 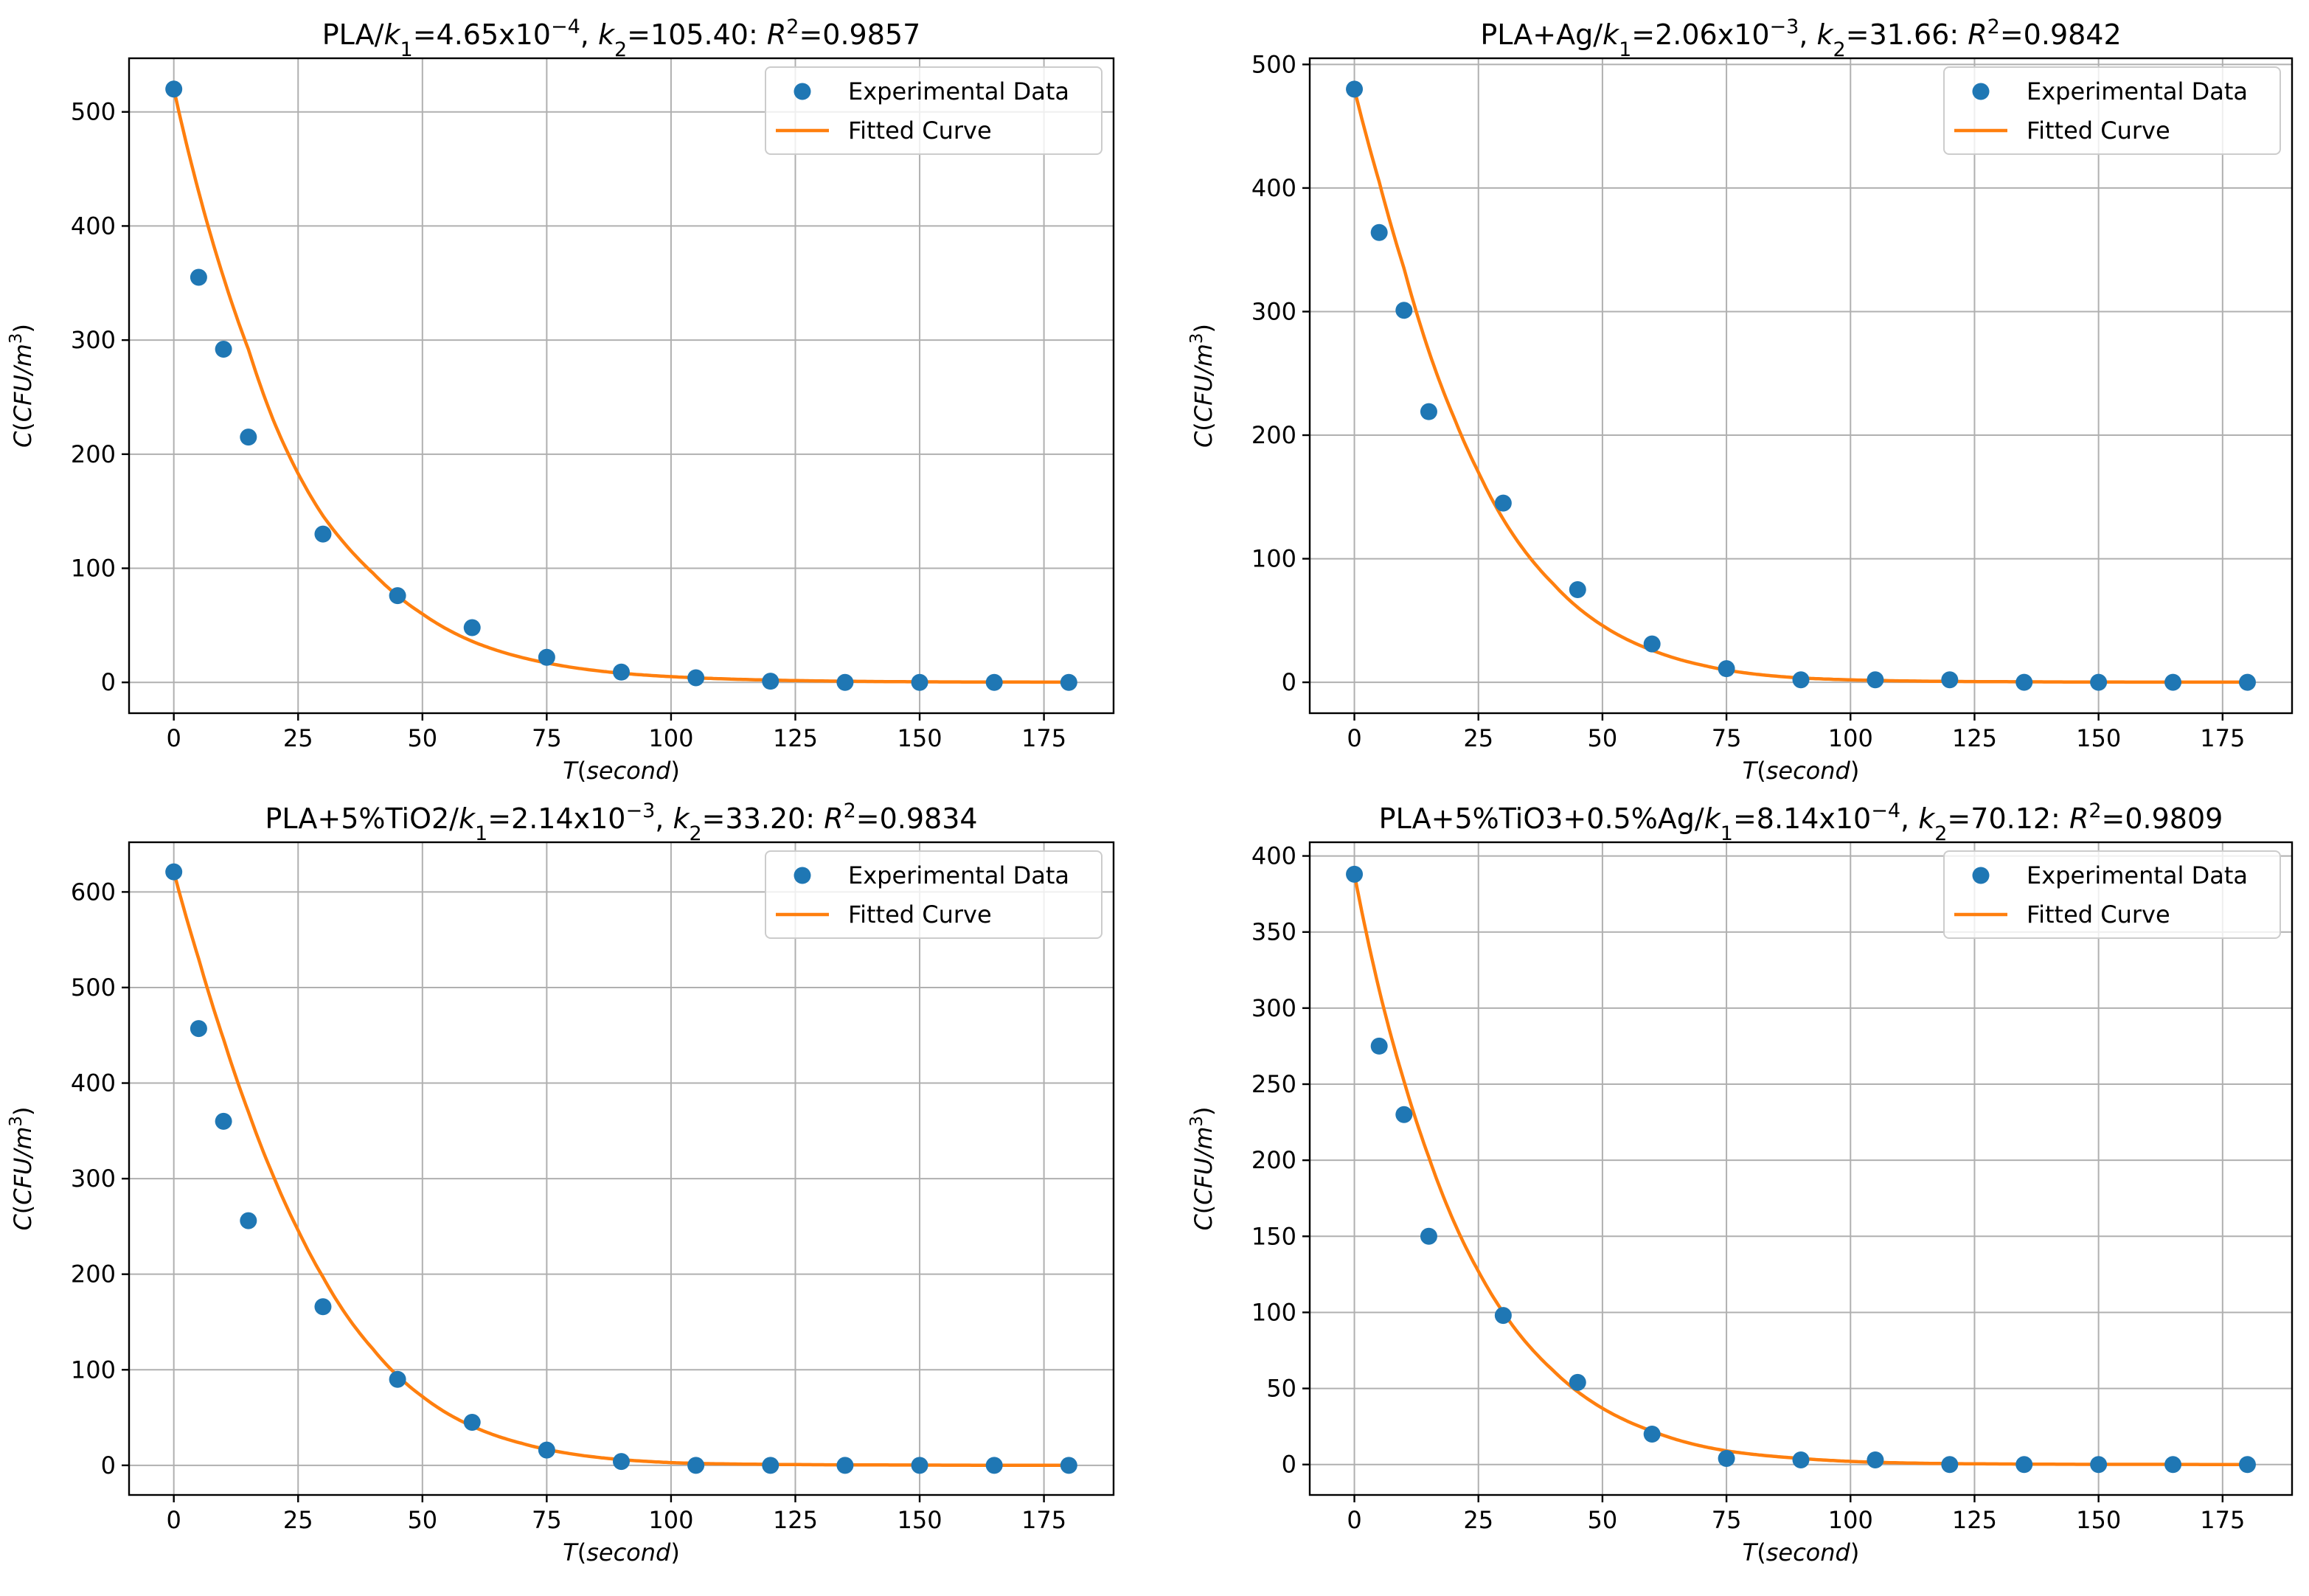 What do you see at coordinates (920, 915) in the screenshot?
I see `legend-label-fitted: Fitted Curve` at bounding box center [920, 915].